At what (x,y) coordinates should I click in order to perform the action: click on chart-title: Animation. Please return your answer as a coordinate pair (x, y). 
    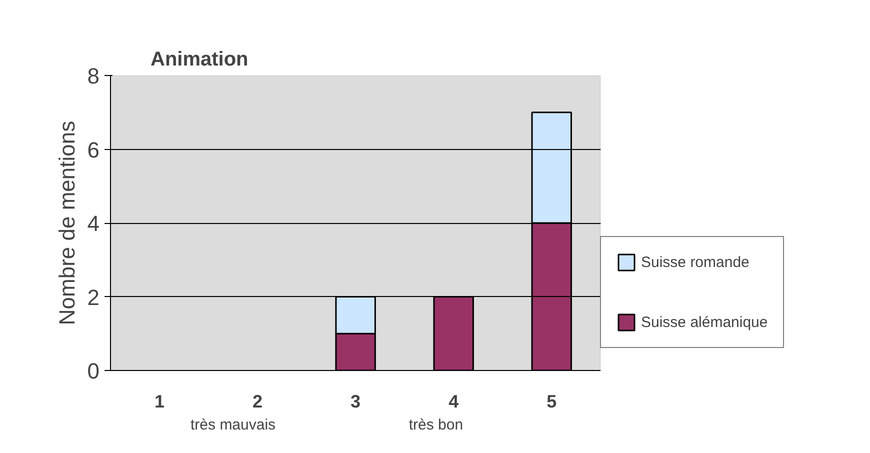
    Looking at the image, I should click on (199, 59).